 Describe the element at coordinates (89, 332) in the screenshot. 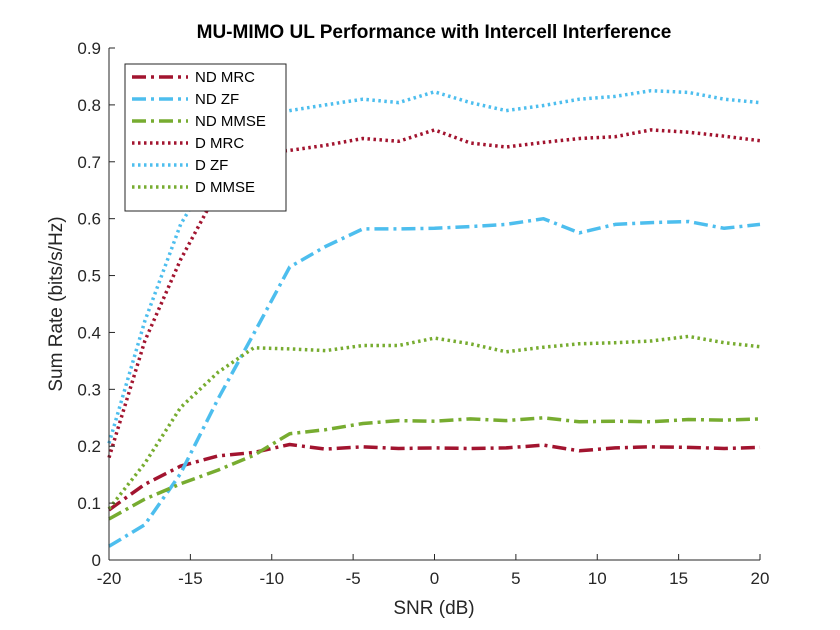

I see `y-tick-label: 0.4` at that location.